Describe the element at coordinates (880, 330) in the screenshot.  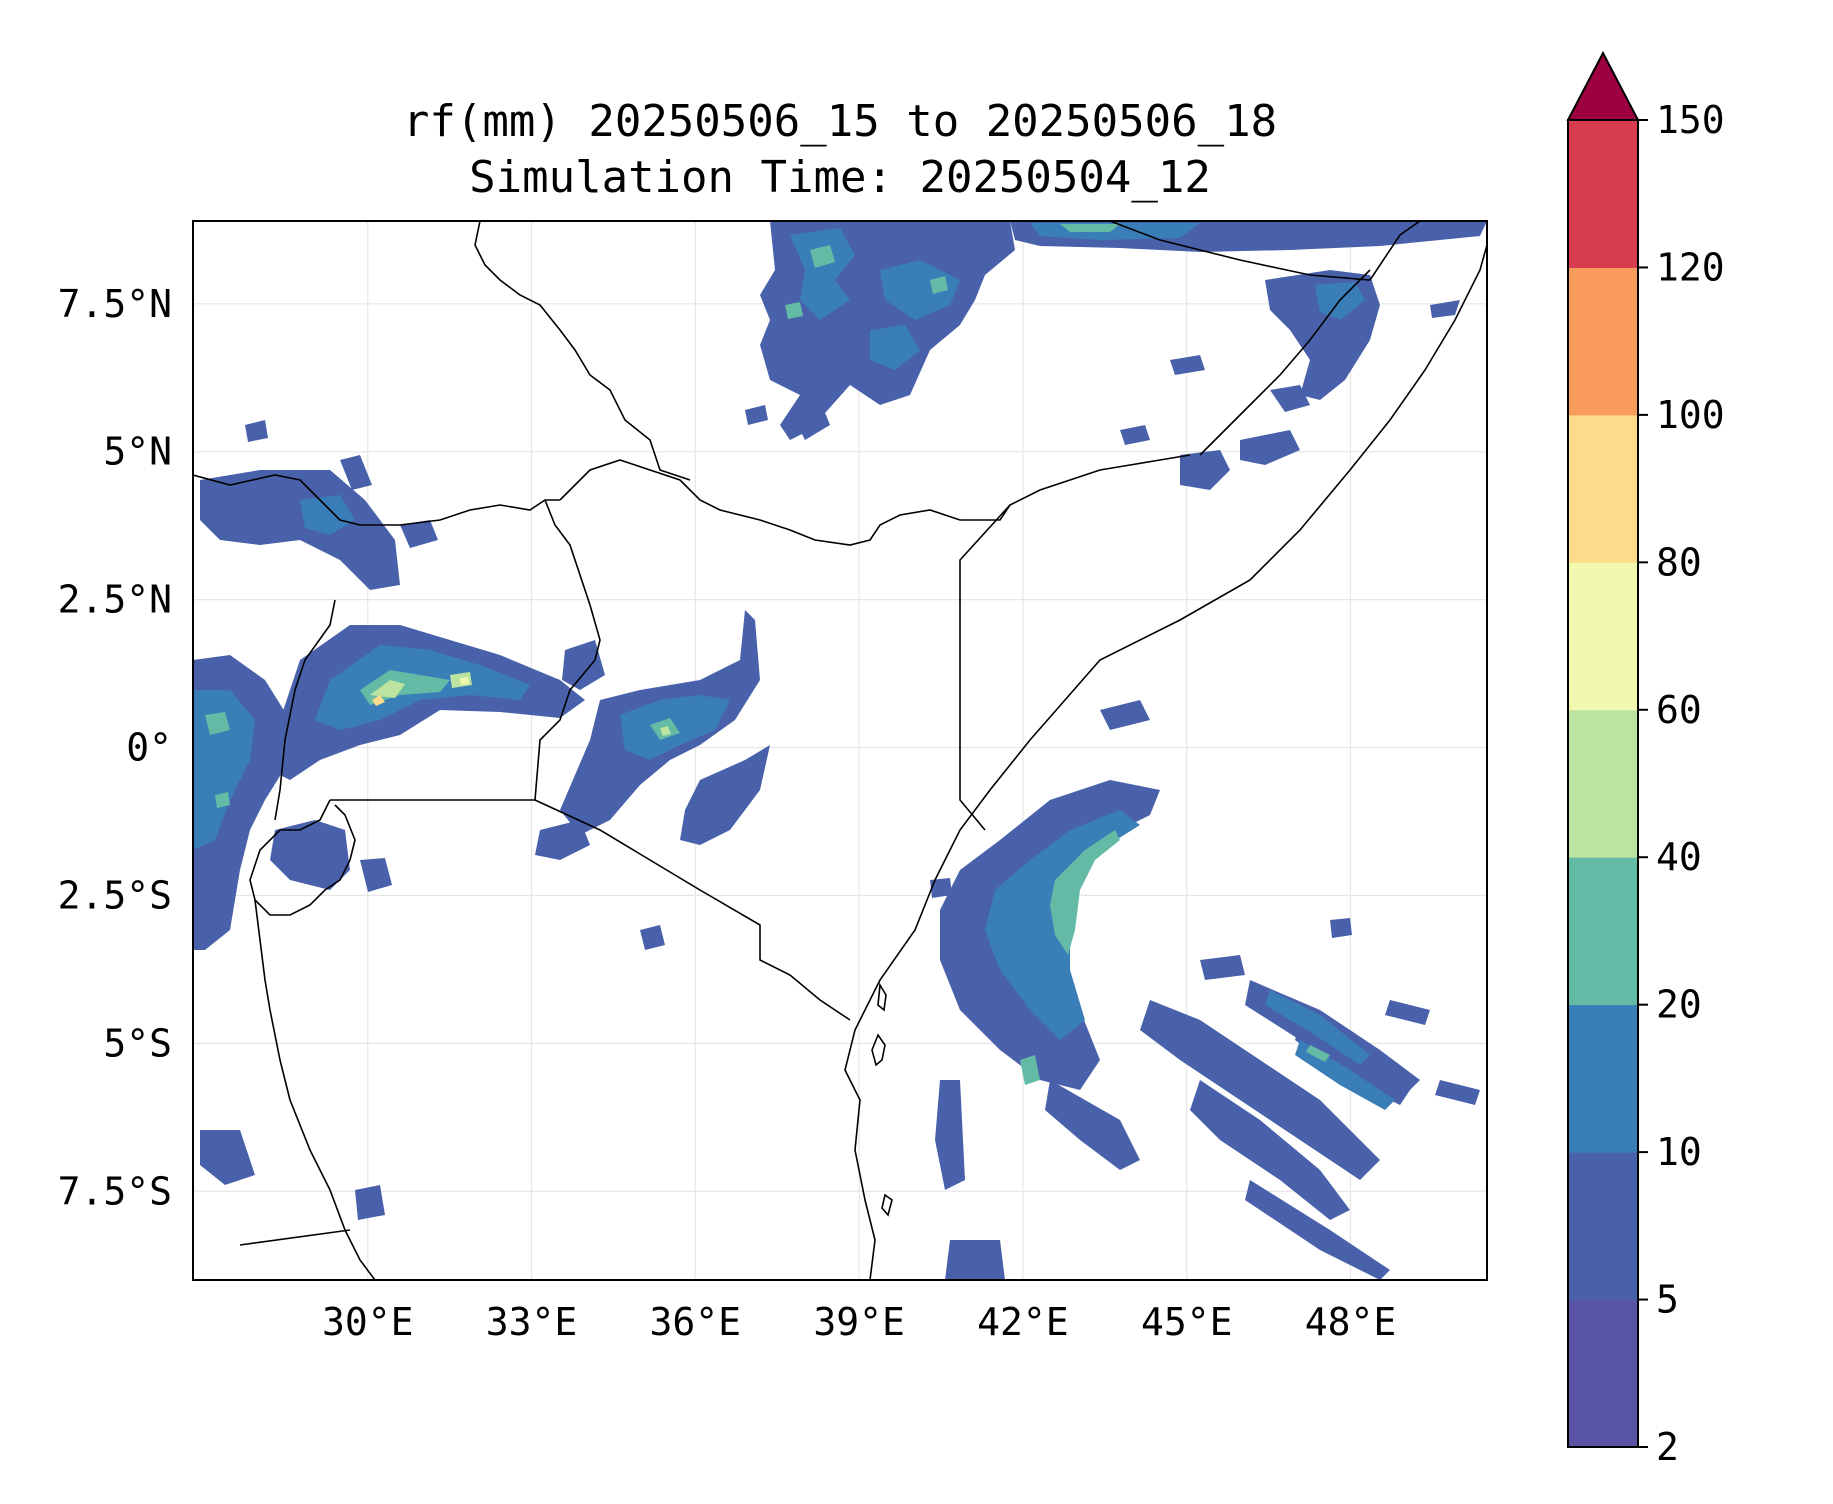
I see `rain-ethiopia-highlands` at that location.